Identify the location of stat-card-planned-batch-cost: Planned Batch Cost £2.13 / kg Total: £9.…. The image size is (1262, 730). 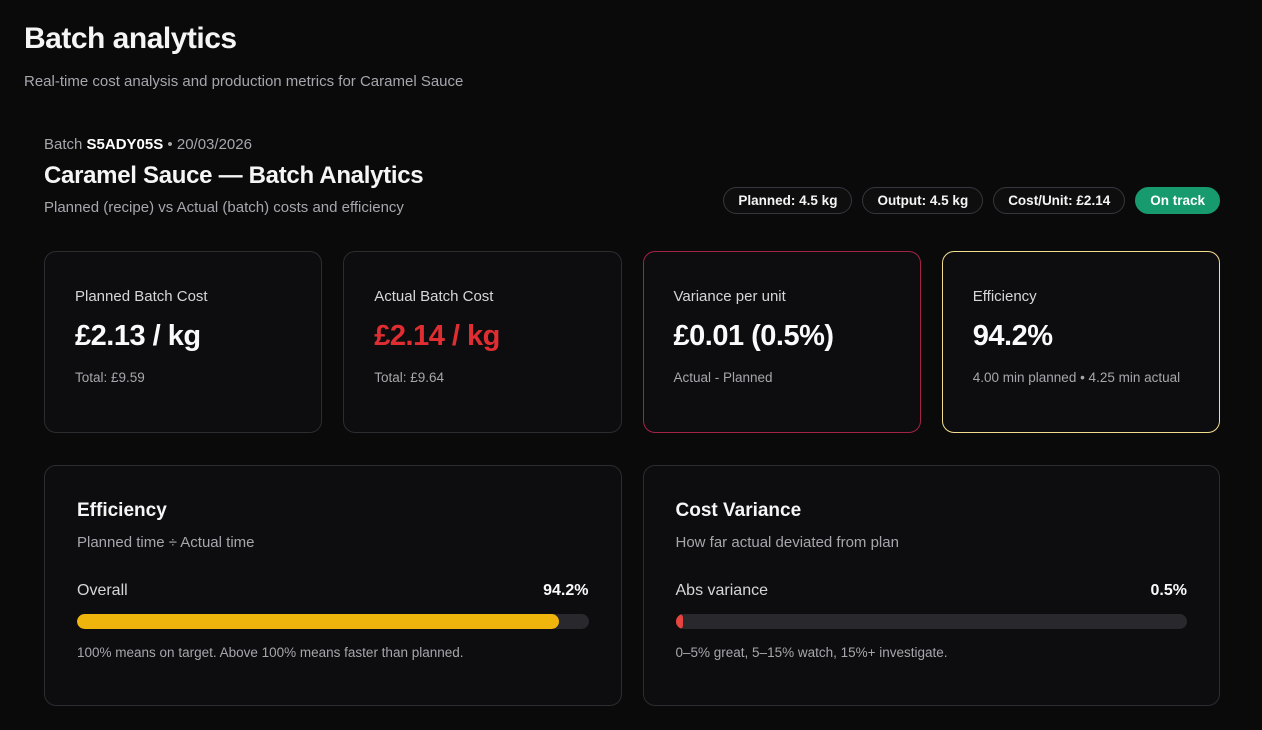
(183, 342).